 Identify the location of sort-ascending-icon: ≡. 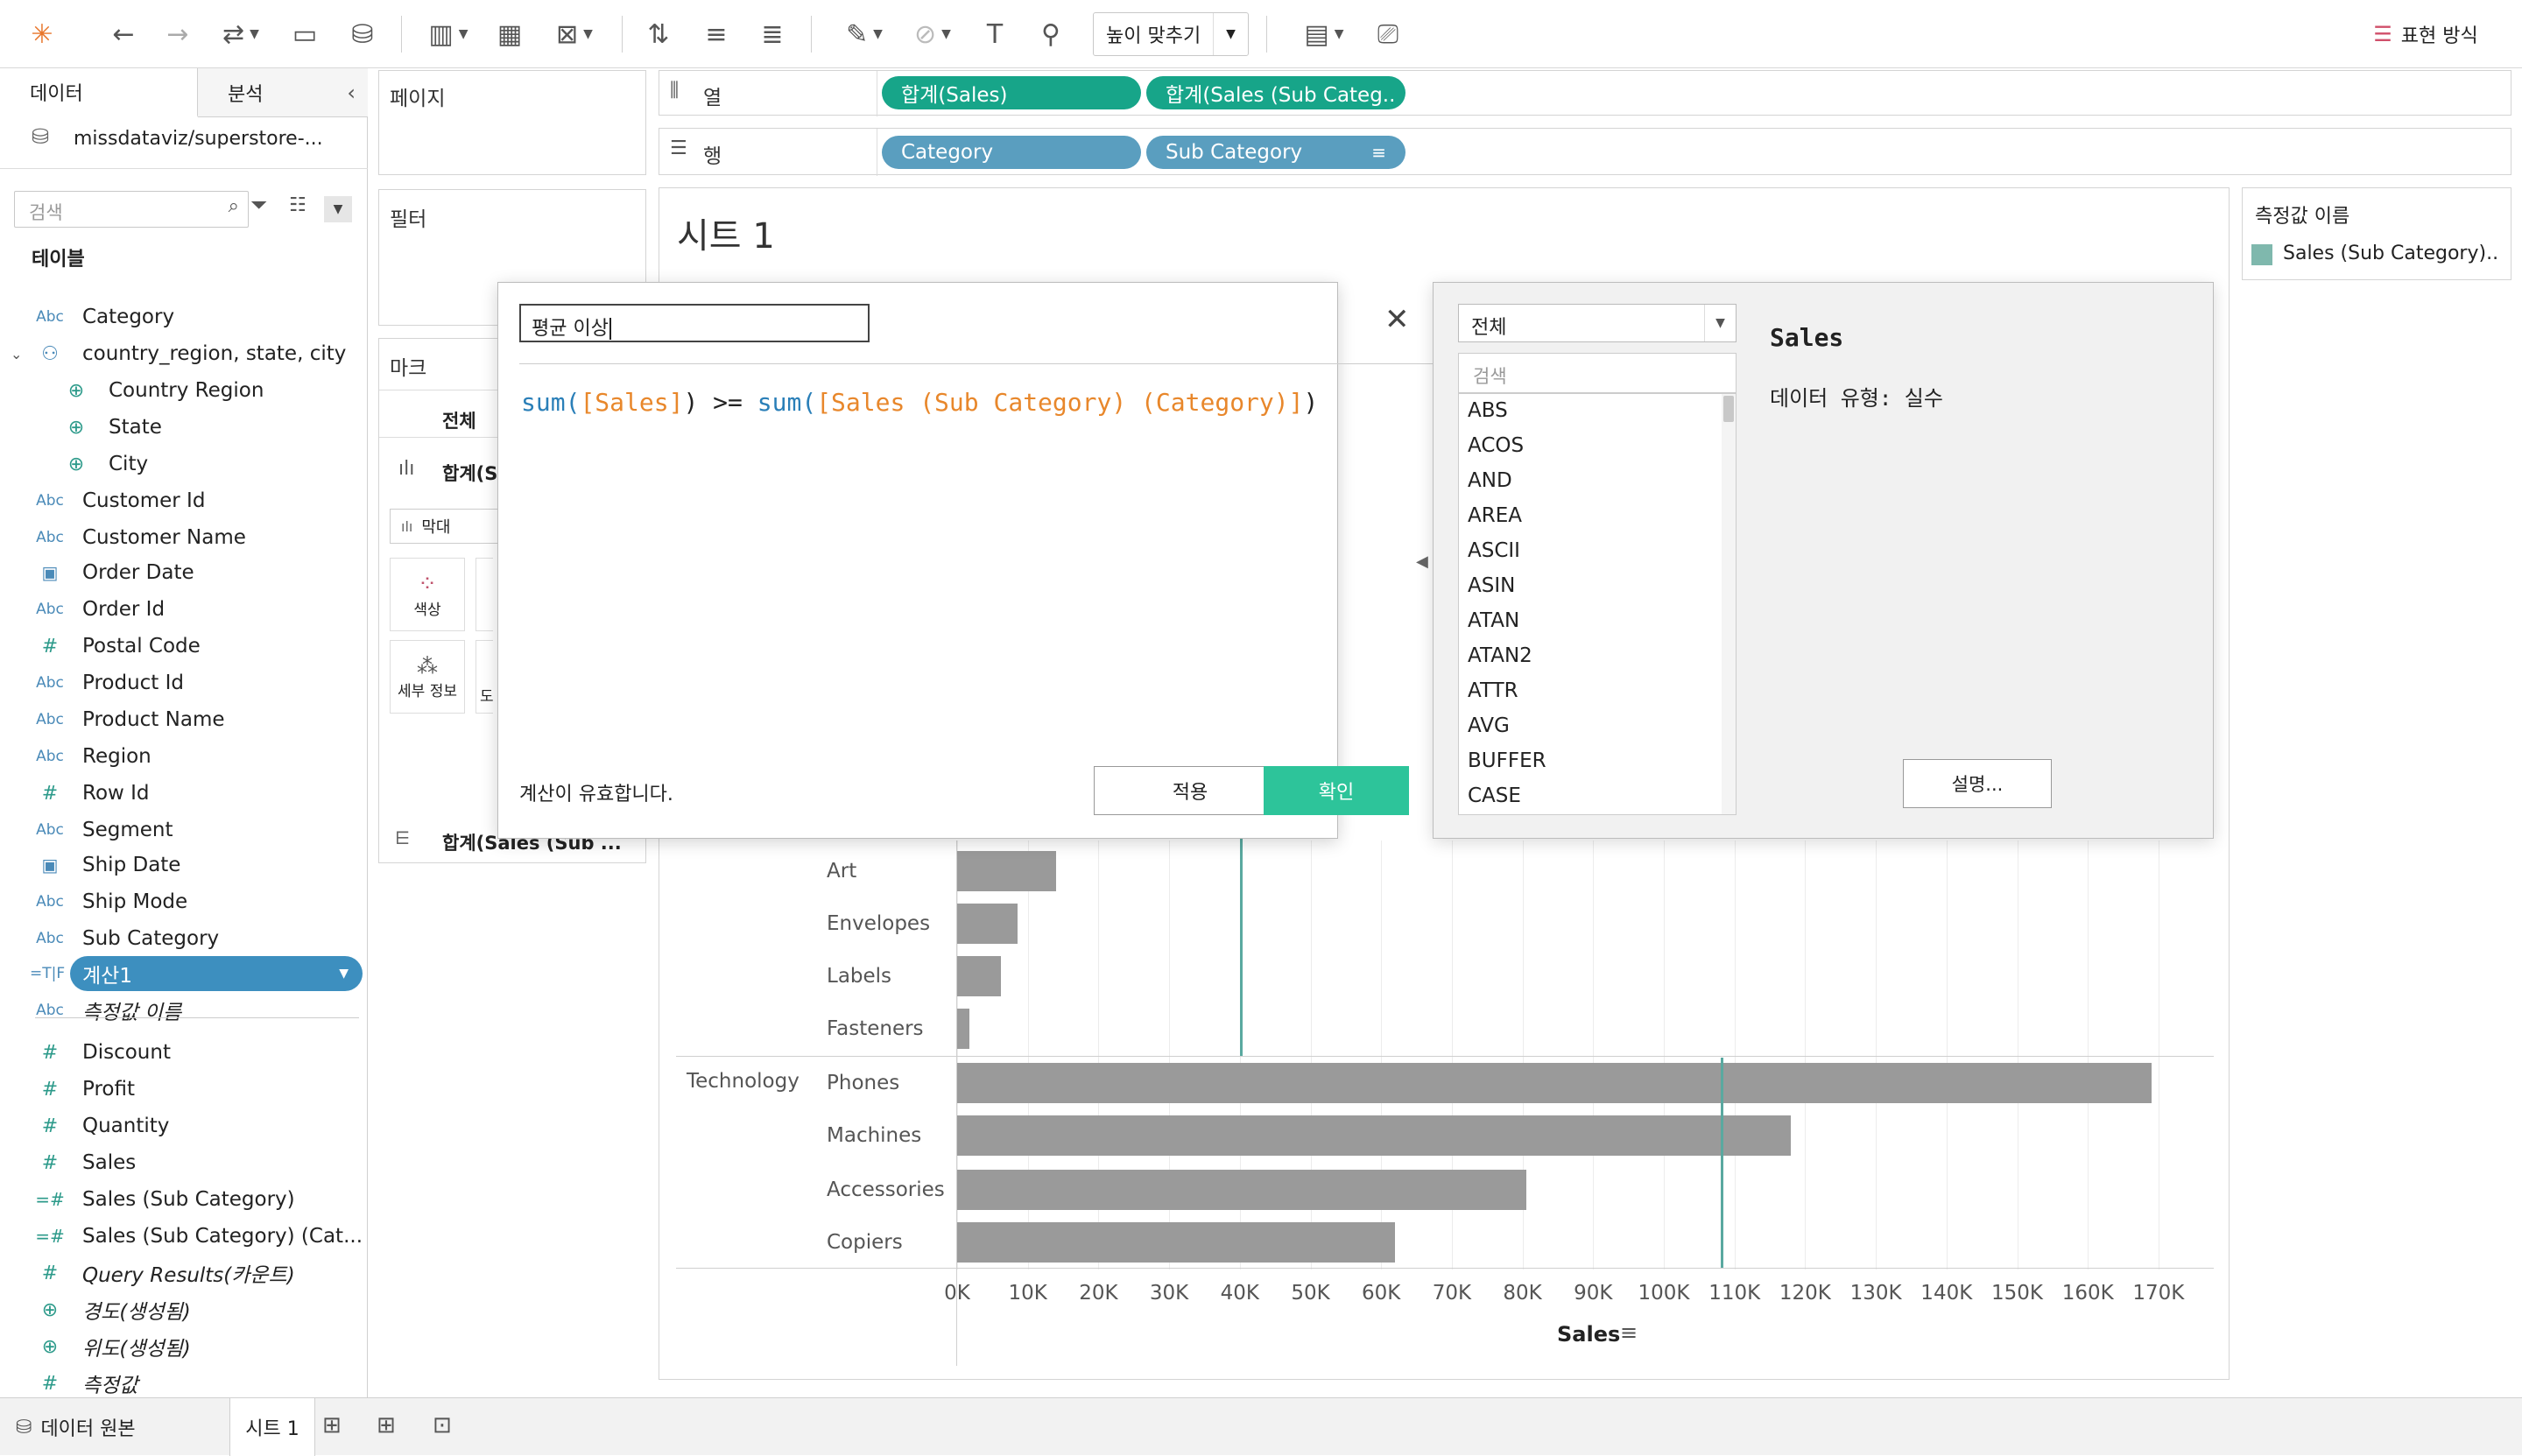
(716, 34).